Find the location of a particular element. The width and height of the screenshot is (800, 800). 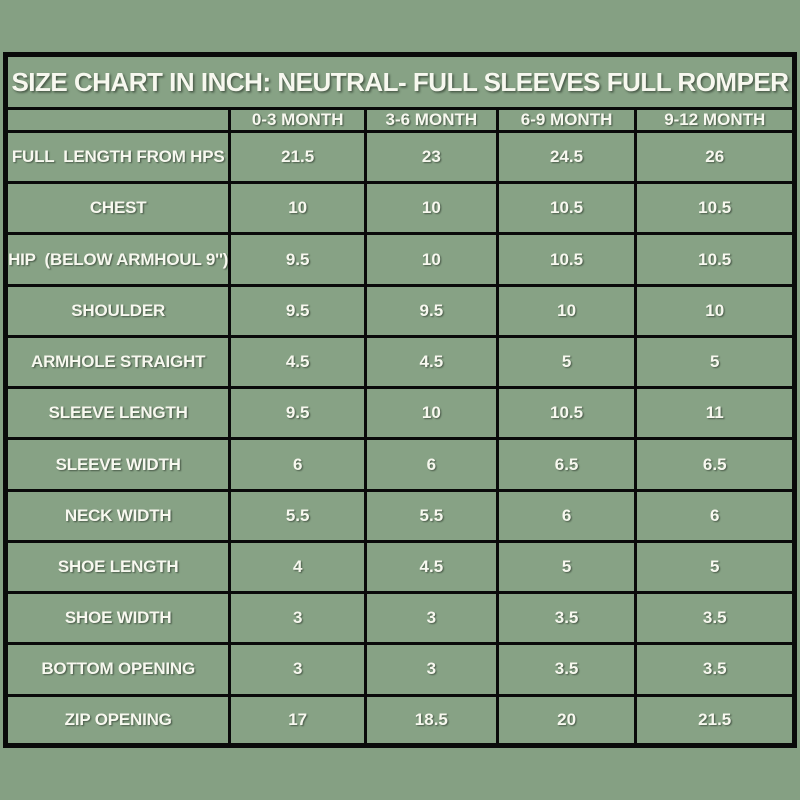

table-row: CHEST 10 10 10.5 10.5 is located at coordinates (400, 208).